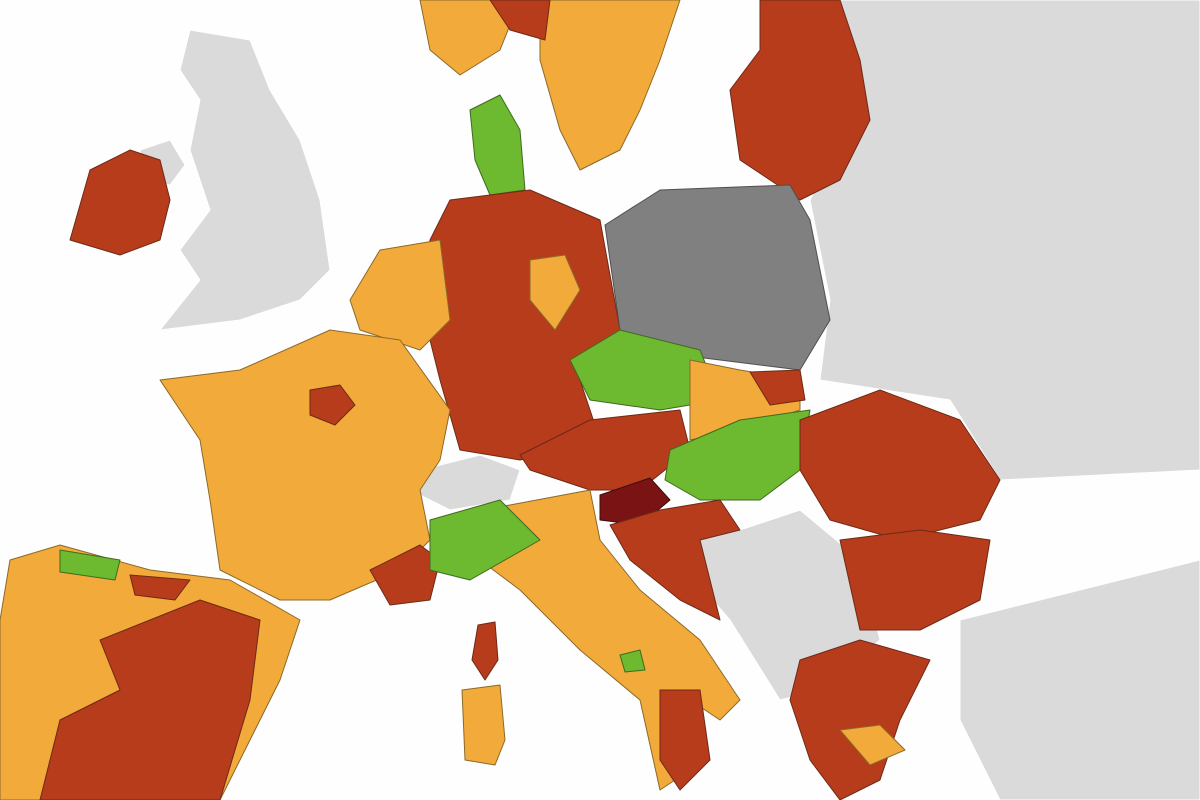 Image resolution: width=1200 pixels, height=800 pixels. What do you see at coordinates (520, 20) in the screenshot?
I see `north-red-region` at bounding box center [520, 20].